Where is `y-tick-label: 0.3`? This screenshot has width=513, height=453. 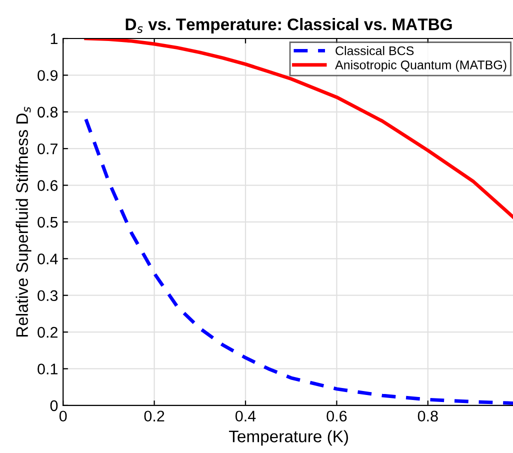
y-tick-label: 0.3 is located at coordinates (48, 296).